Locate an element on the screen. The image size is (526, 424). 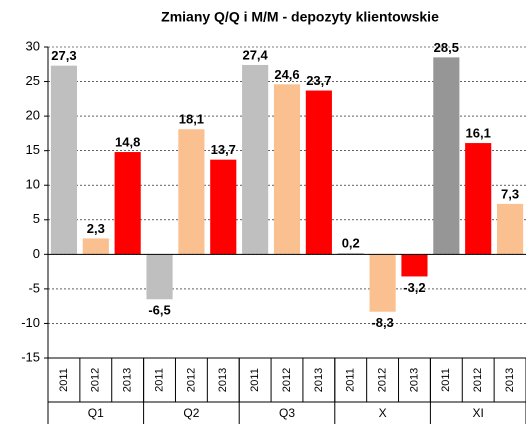
value-label: -3,2 is located at coordinates (414, 287).